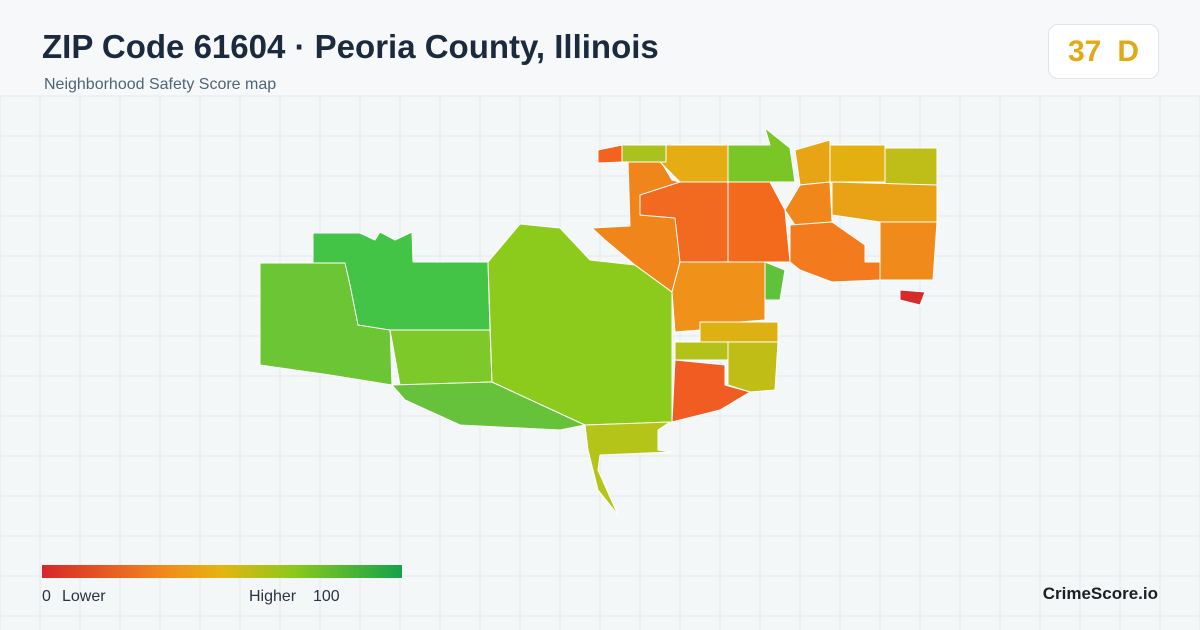 This screenshot has height=630, width=1200. Describe the element at coordinates (222, 571) in the screenshot. I see `legend-gradient` at that location.